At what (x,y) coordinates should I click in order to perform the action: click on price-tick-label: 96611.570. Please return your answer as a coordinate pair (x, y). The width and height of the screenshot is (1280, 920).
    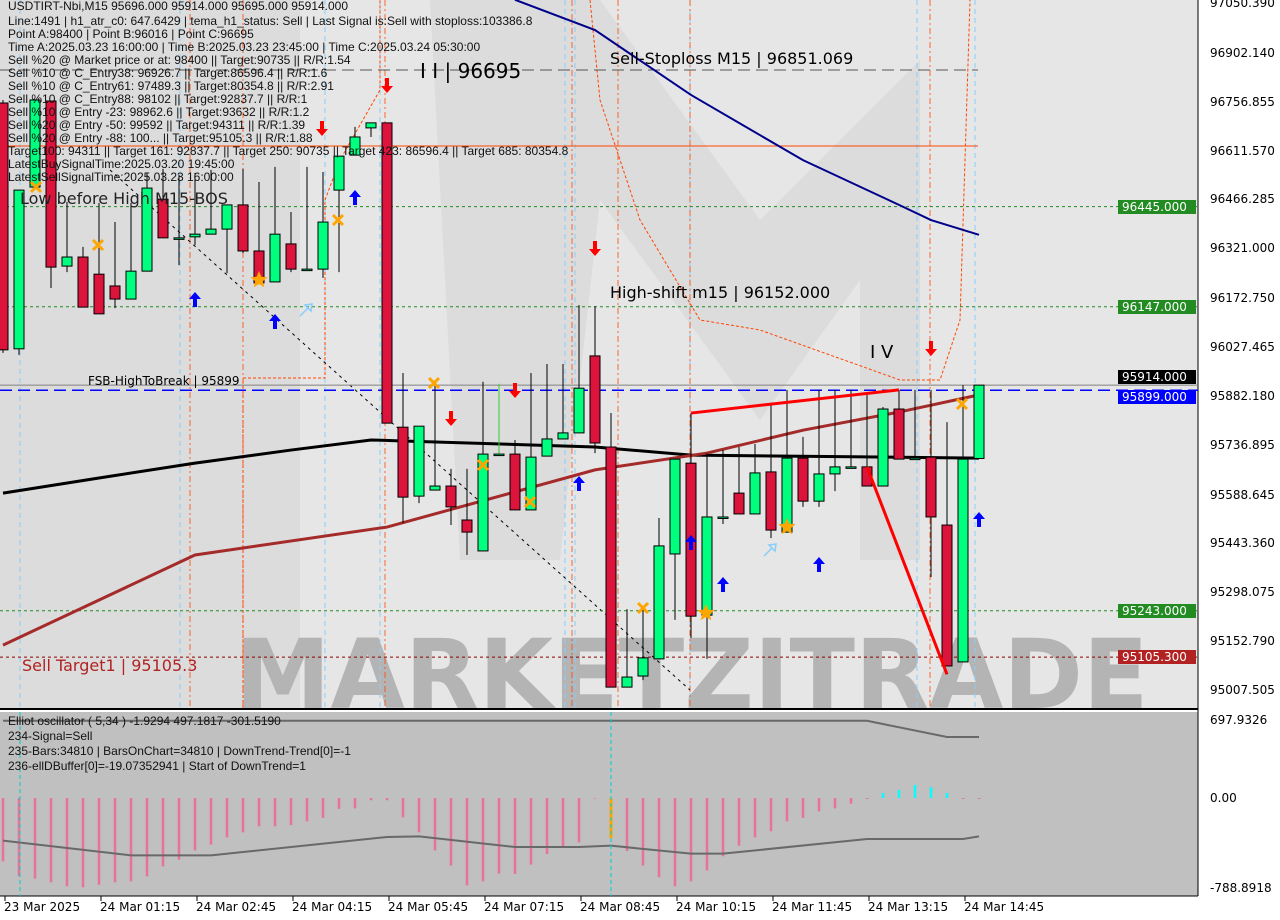
    Looking at the image, I should click on (1242, 150).